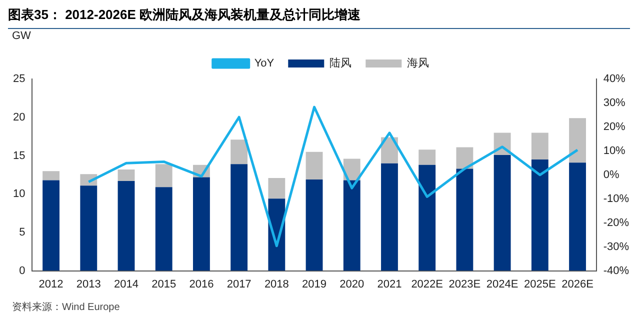 This screenshot has height=323, width=640. Describe the element at coordinates (616, 270) in the screenshot. I see `y2-tick-label: -40%` at that location.